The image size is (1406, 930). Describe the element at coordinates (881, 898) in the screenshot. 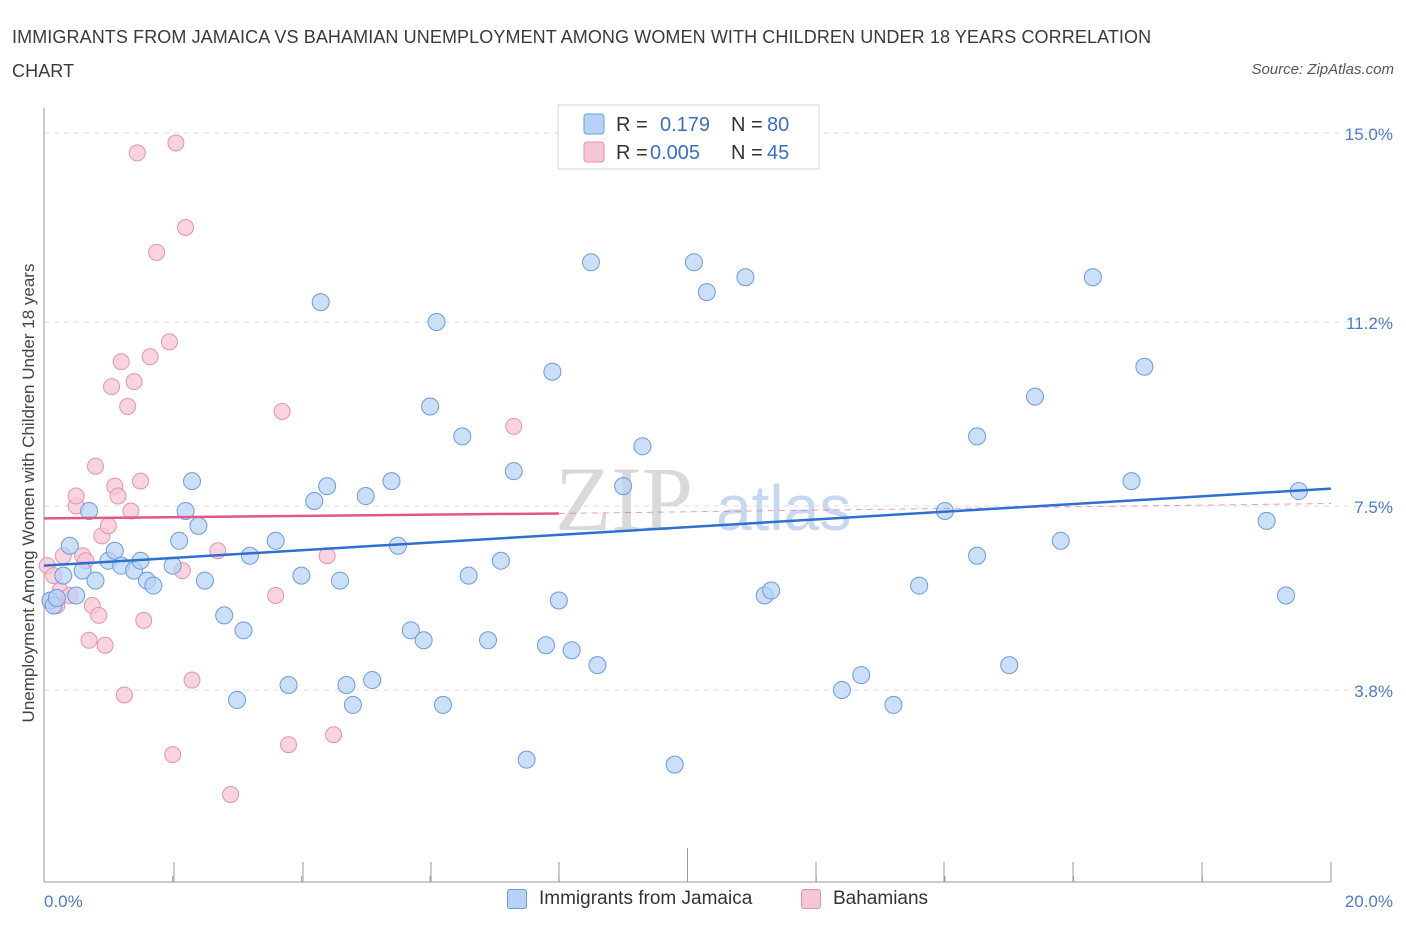

I see `legend-label-bahamians: Bahamians` at that location.